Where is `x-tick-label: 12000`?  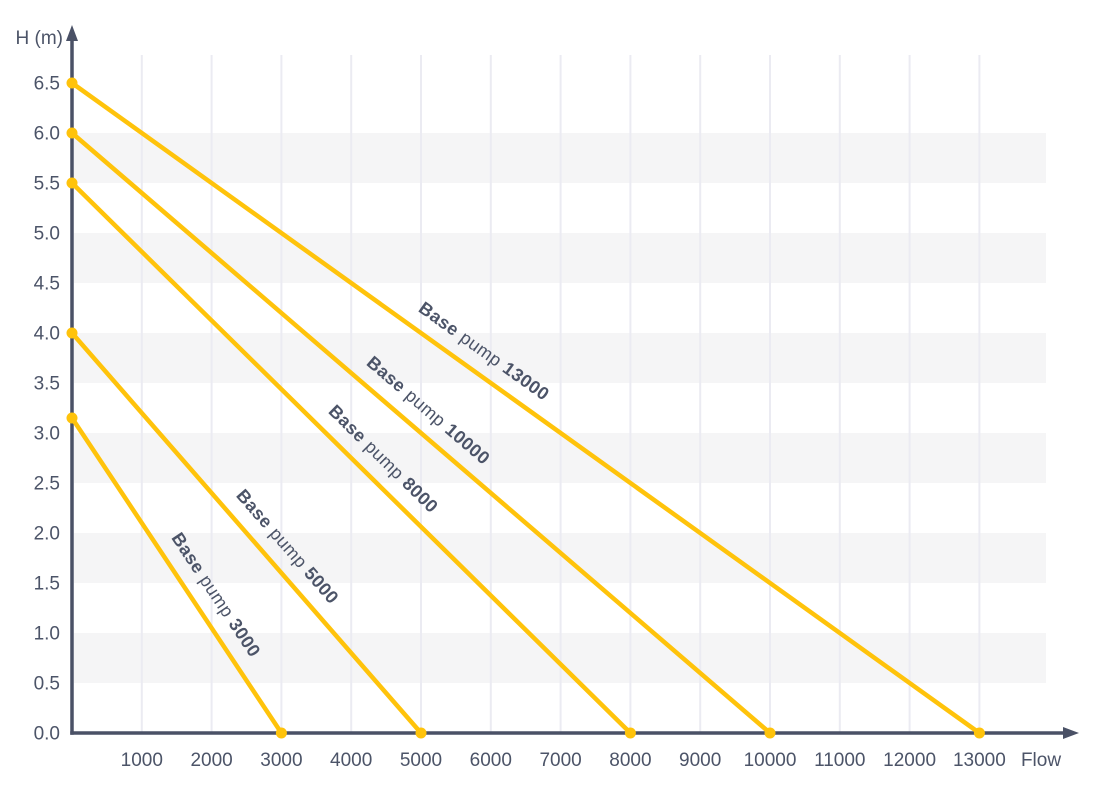
x-tick-label: 12000 is located at coordinates (909, 760).